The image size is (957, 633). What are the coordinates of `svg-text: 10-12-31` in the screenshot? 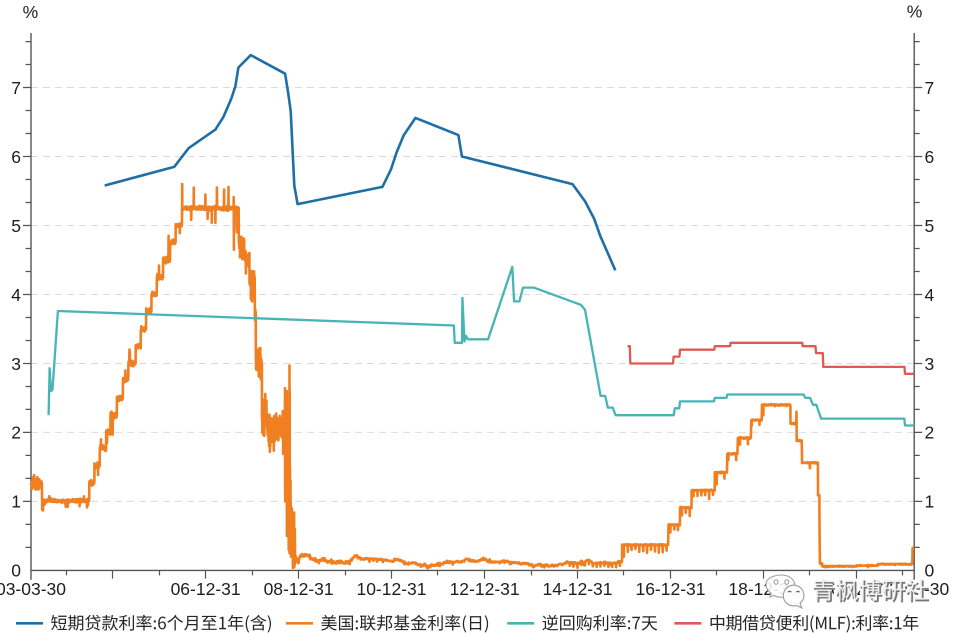 It's located at (391, 589).